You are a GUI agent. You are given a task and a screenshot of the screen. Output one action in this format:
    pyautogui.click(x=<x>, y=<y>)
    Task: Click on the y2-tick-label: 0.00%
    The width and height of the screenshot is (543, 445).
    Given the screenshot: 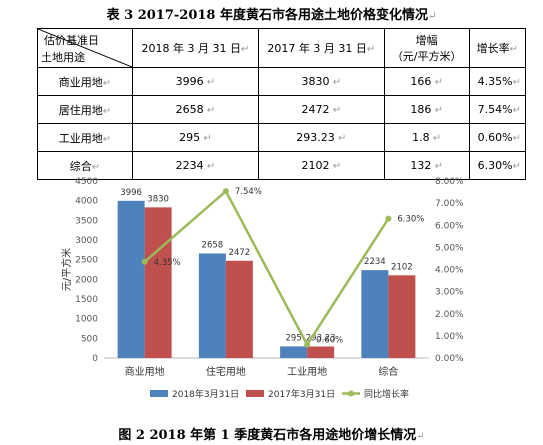 What is the action you would take?
    pyautogui.click(x=449, y=359)
    